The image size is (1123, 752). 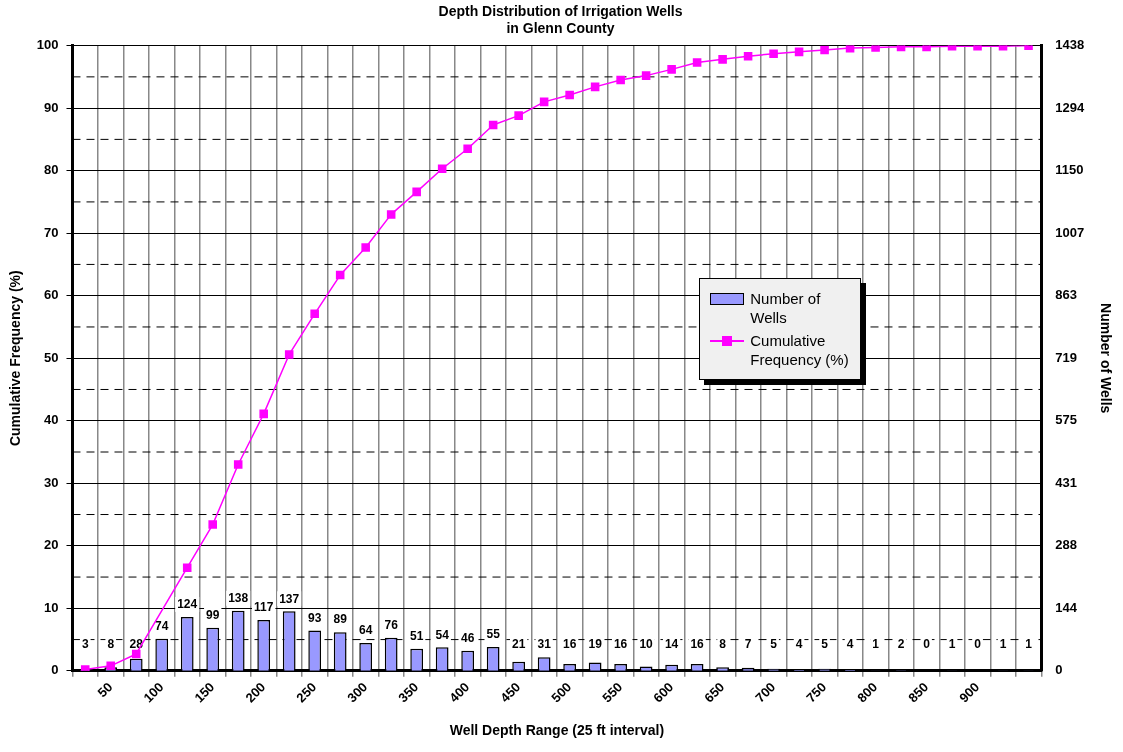 I want to click on legend-label: Cumulative Frequency (%), so click(x=800, y=350).